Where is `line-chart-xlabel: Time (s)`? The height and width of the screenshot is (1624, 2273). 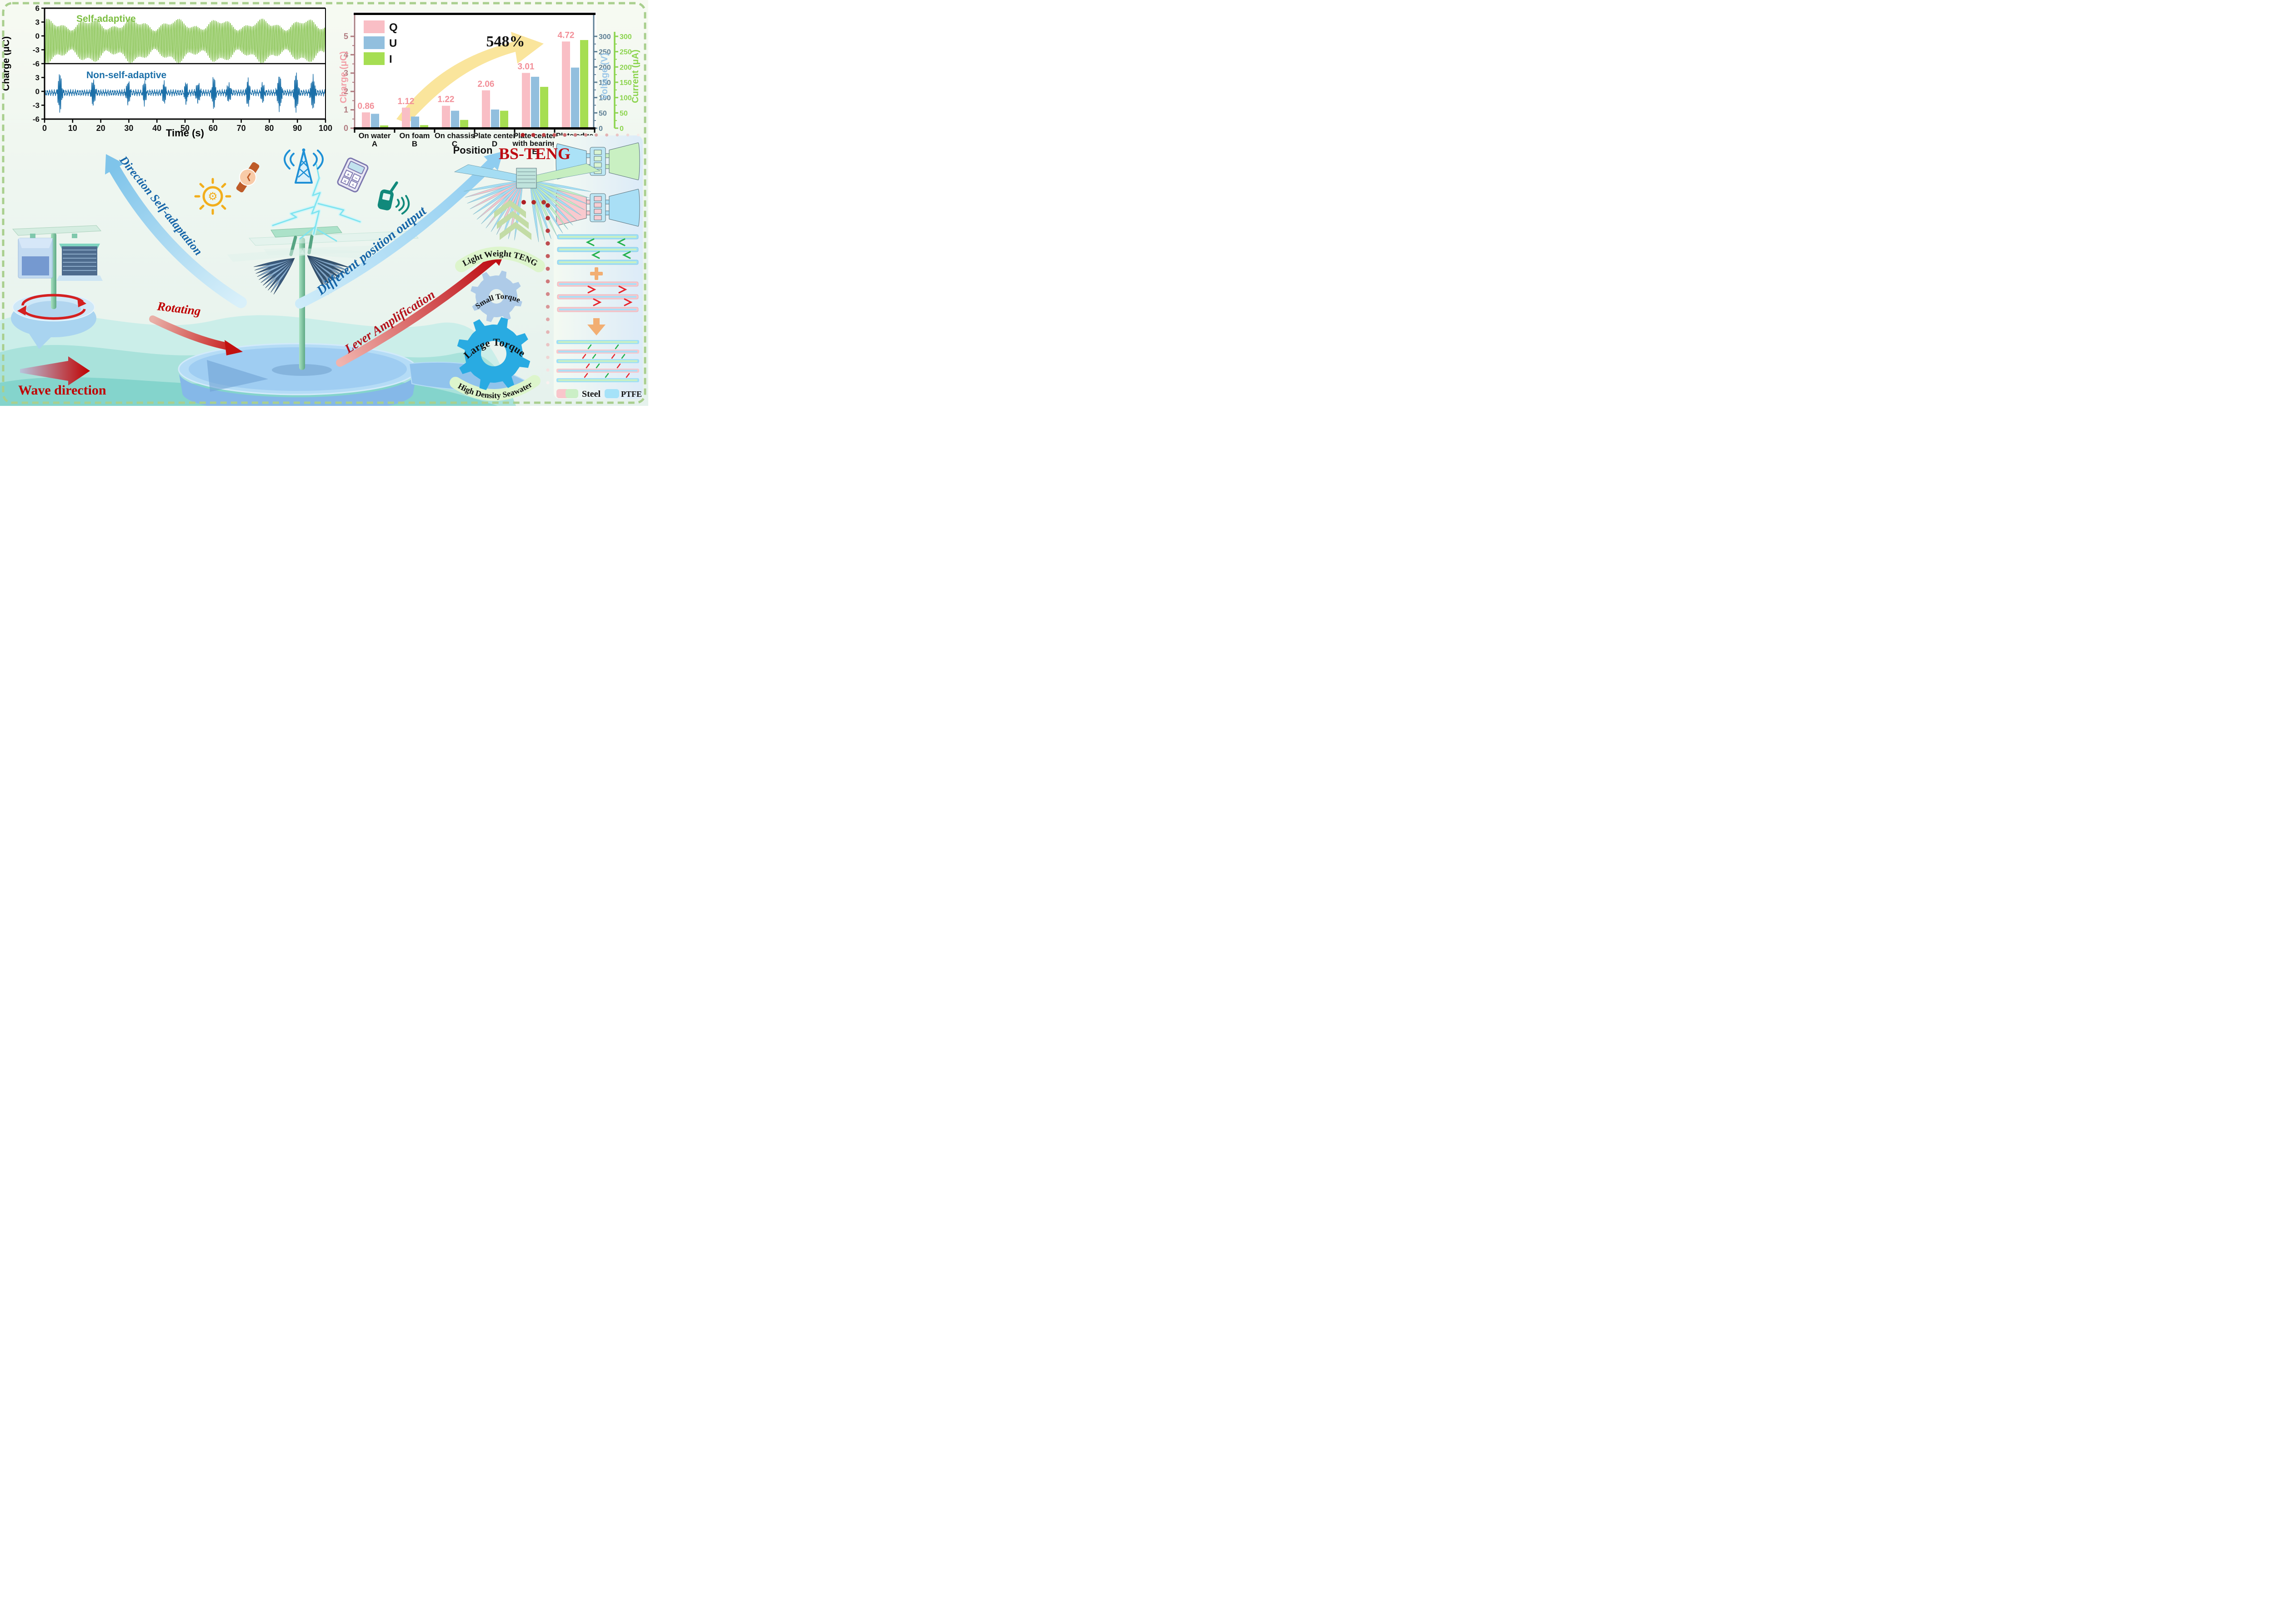
line-chart-xlabel: Time (s) is located at coordinates (185, 133).